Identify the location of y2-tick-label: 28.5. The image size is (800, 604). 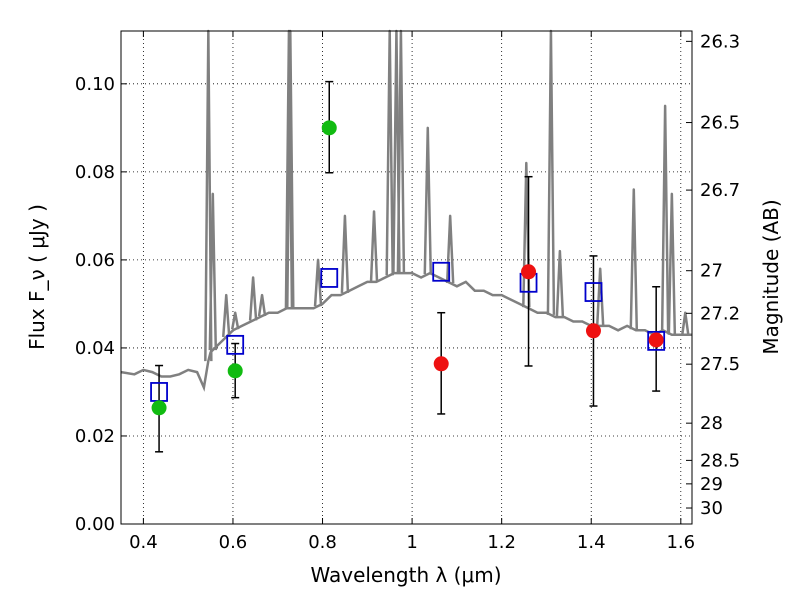
(720, 460).